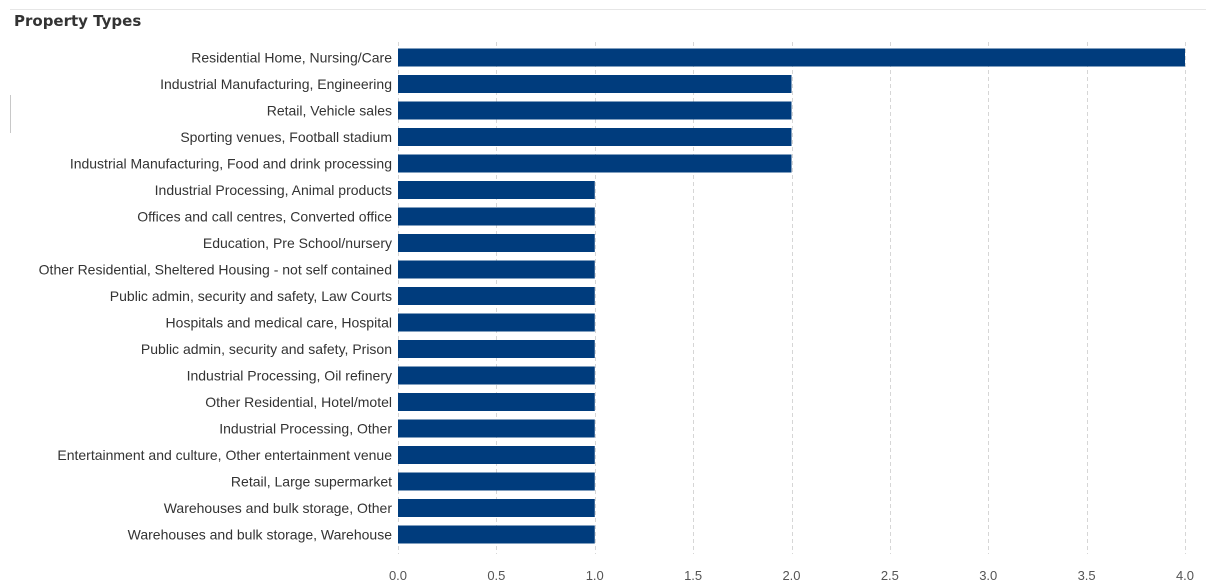 The width and height of the screenshot is (1206, 583). I want to click on x-tick-label: 3.5, so click(1087, 575).